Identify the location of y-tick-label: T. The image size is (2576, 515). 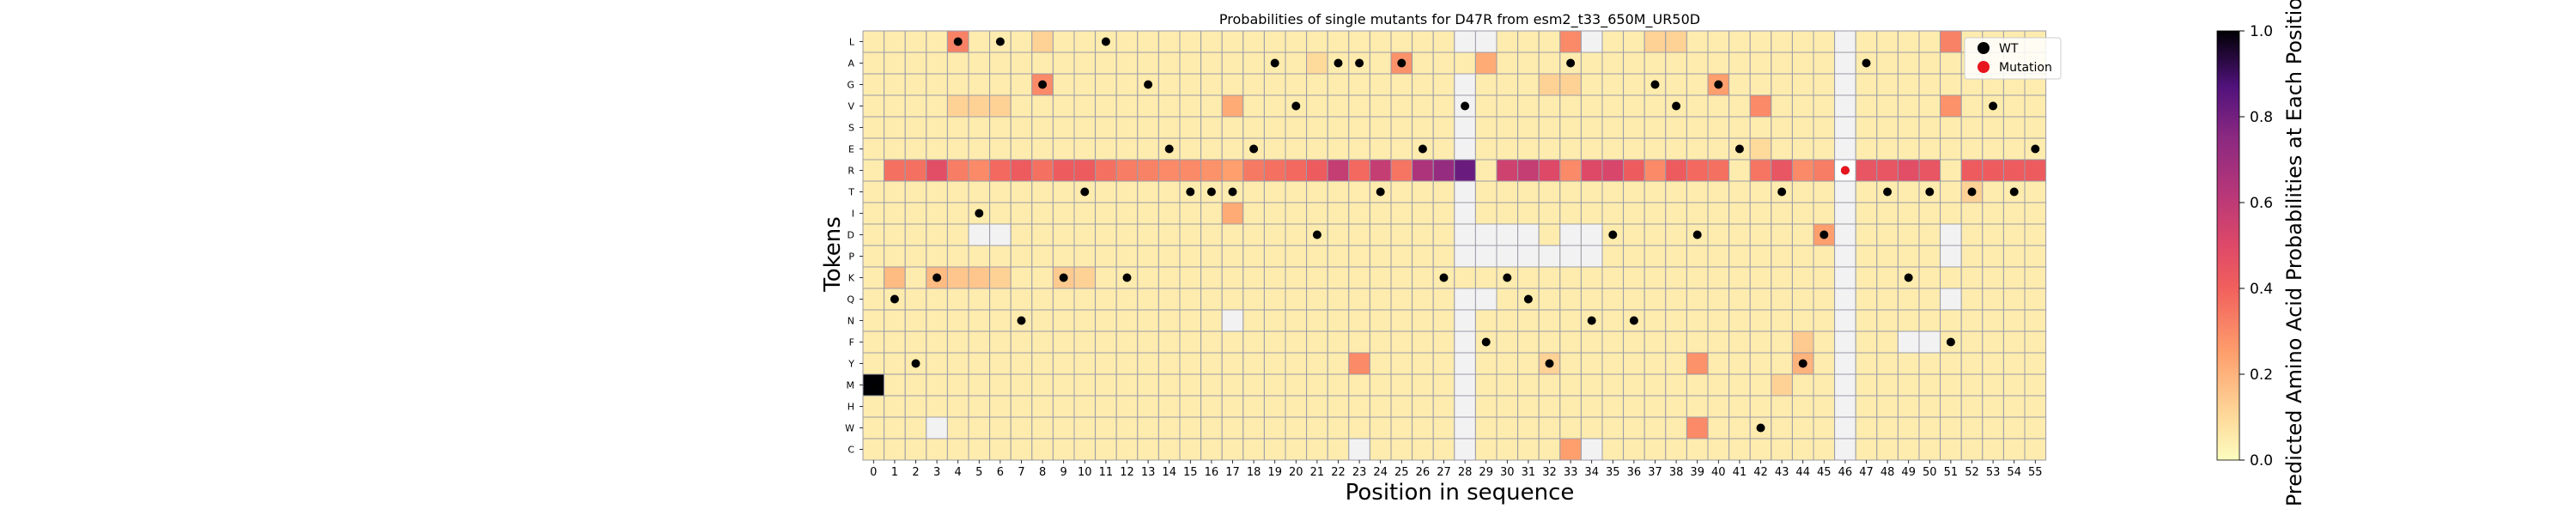
(851, 192).